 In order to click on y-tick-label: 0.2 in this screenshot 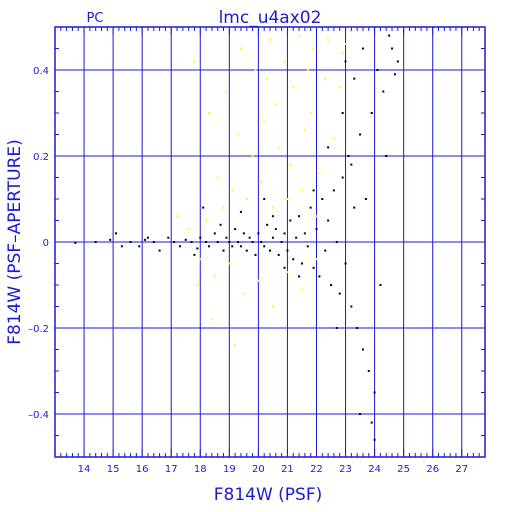, I will do `click(41, 157)`.